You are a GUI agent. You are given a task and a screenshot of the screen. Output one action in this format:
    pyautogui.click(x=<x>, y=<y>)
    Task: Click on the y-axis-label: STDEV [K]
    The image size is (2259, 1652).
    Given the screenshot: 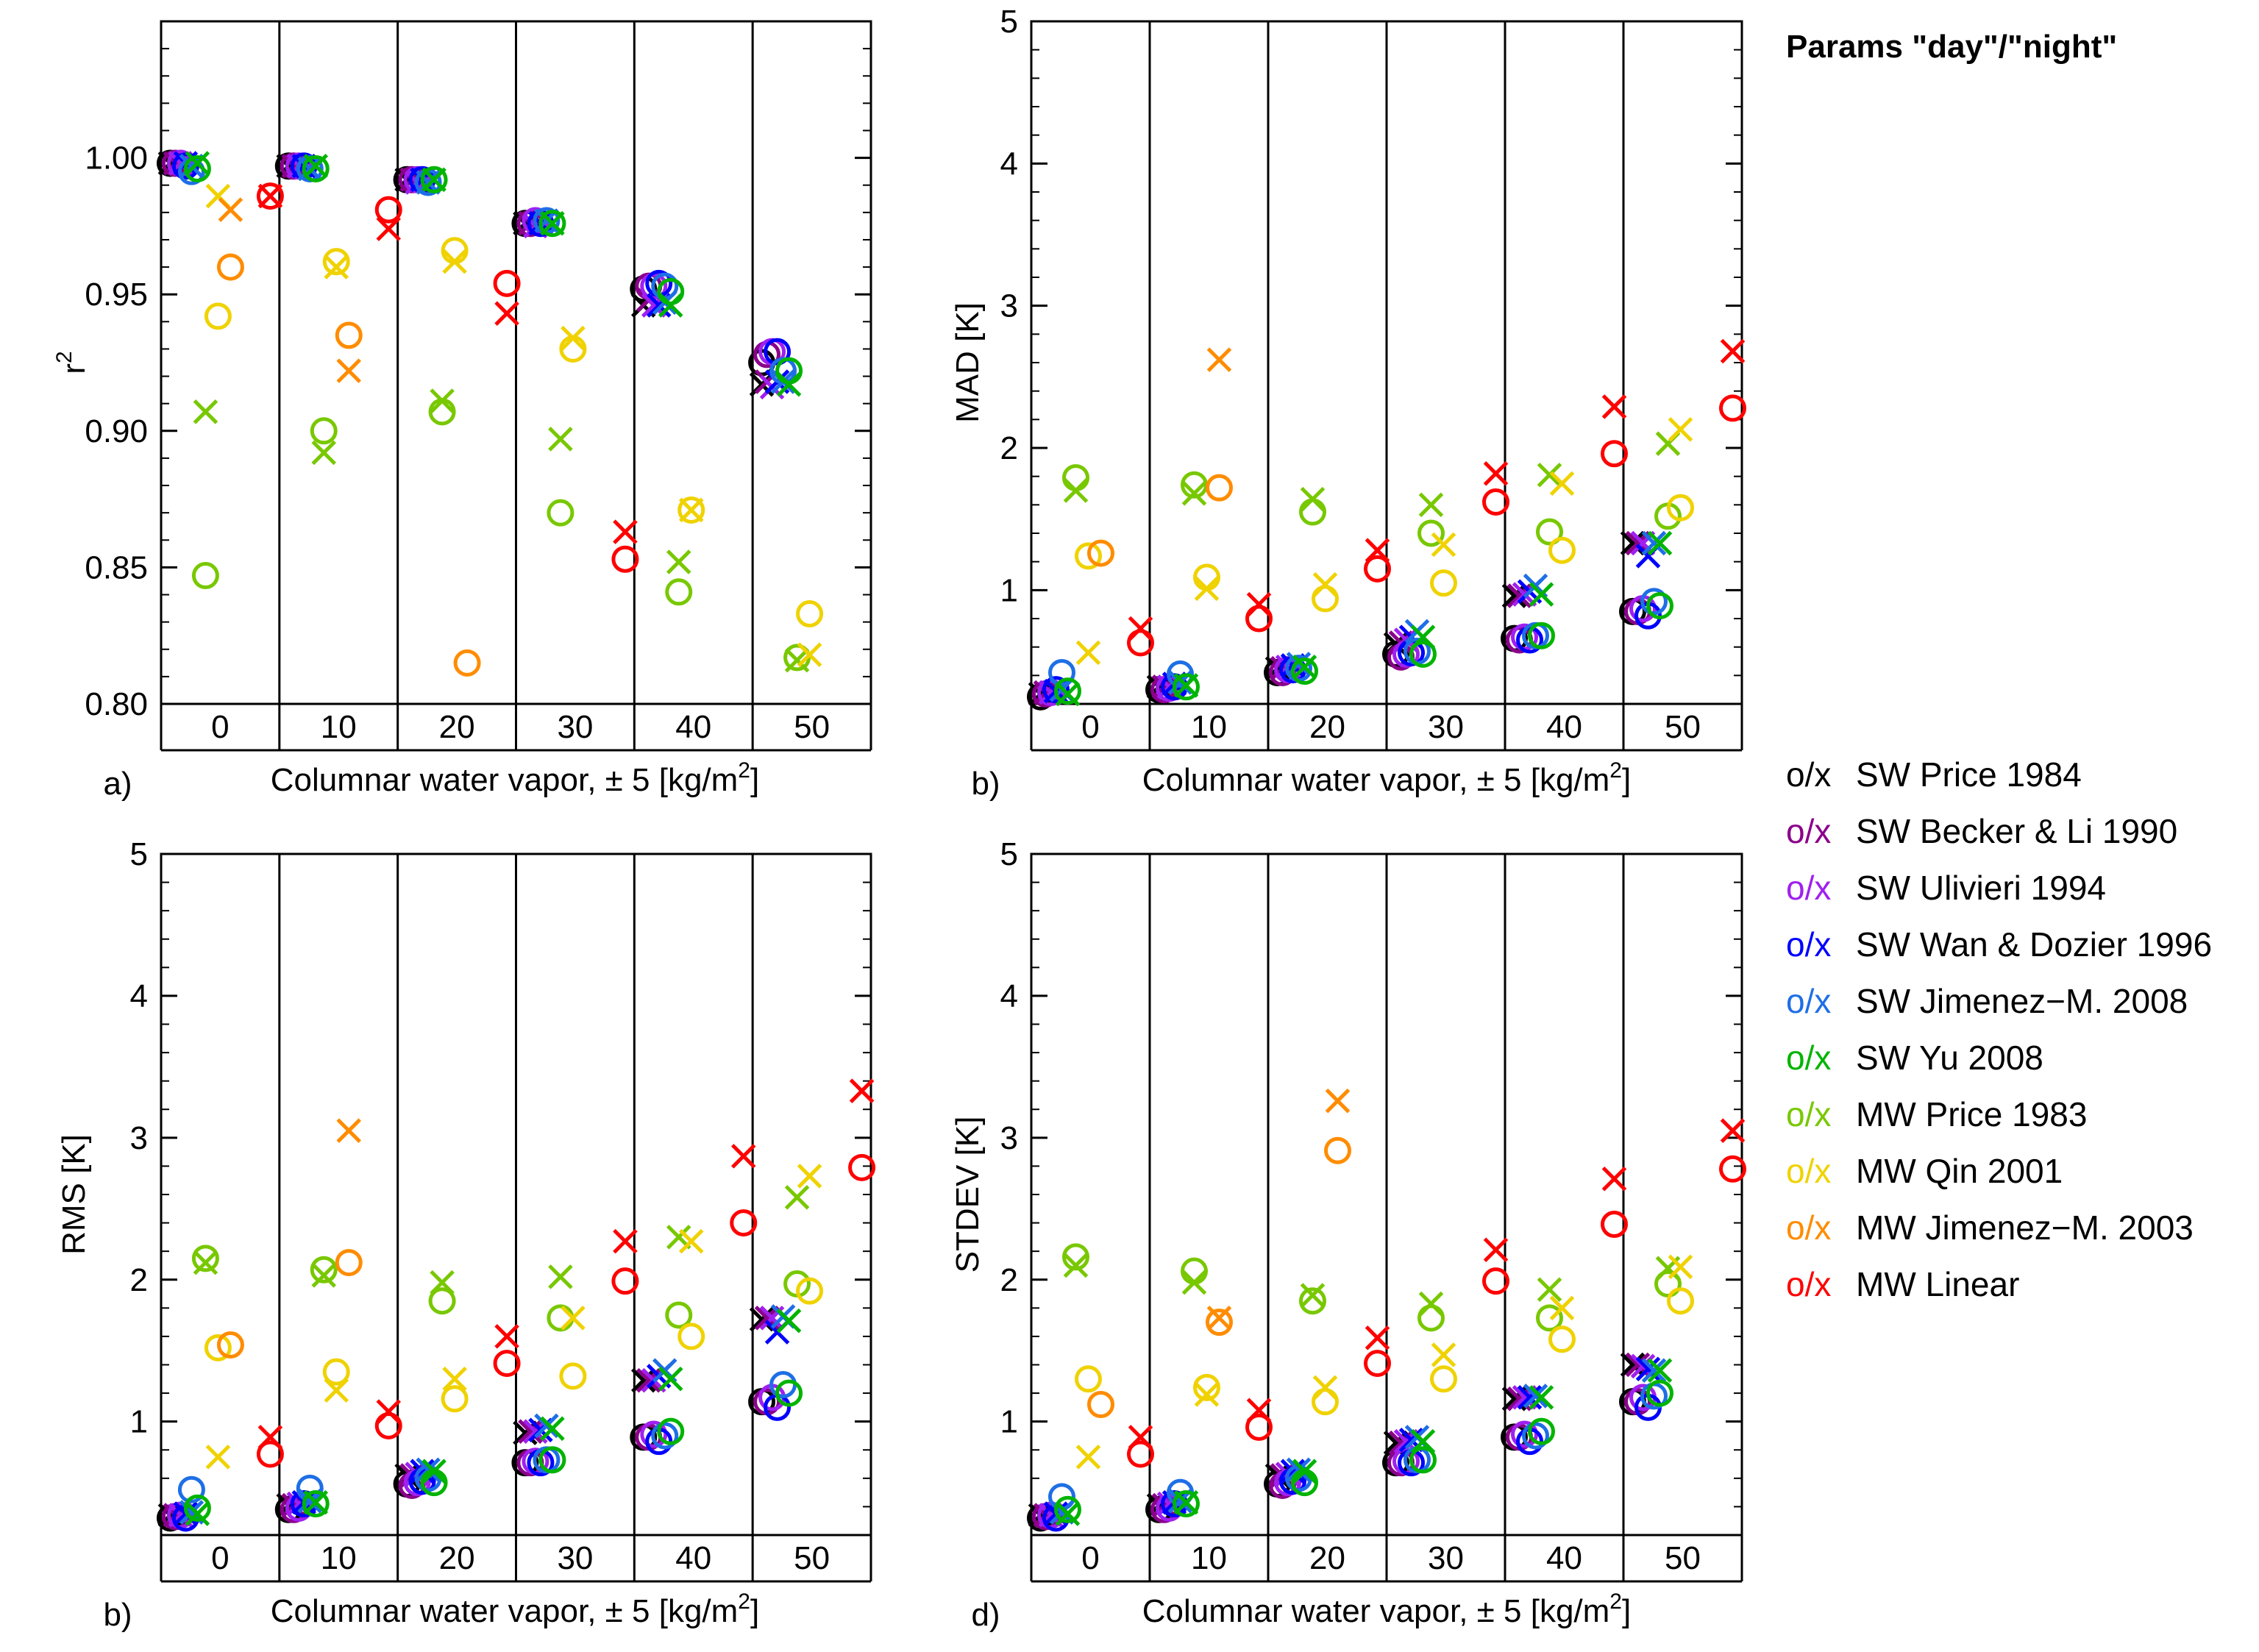 What is the action you would take?
    pyautogui.click(x=968, y=1195)
    